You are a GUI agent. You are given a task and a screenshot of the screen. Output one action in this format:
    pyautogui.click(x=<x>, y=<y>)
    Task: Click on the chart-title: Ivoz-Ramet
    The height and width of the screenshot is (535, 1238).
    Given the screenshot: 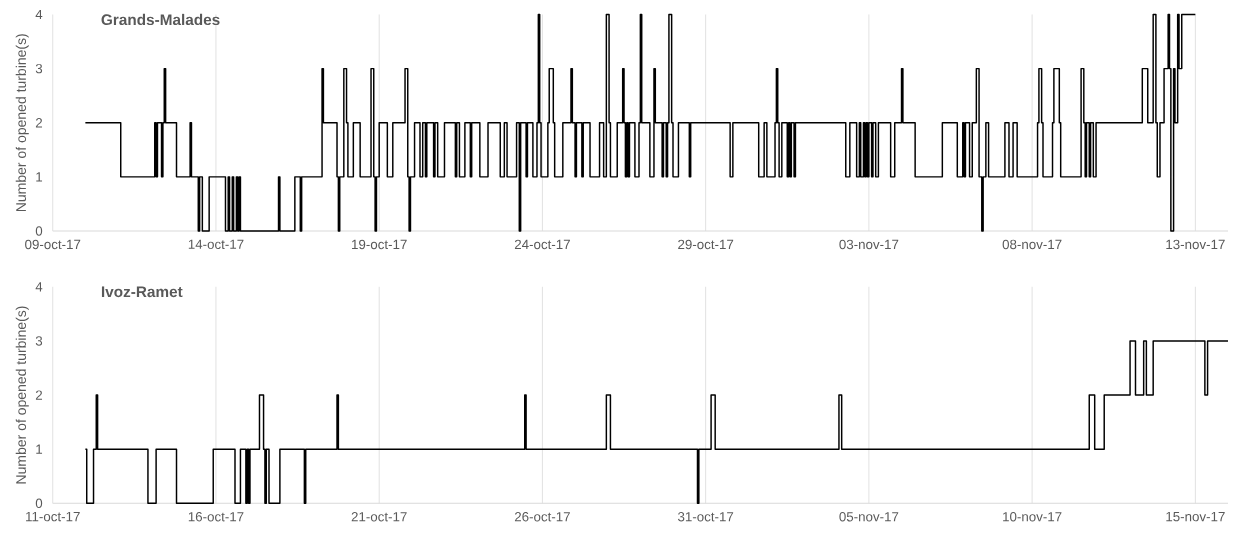 What is the action you would take?
    pyautogui.click(x=142, y=292)
    